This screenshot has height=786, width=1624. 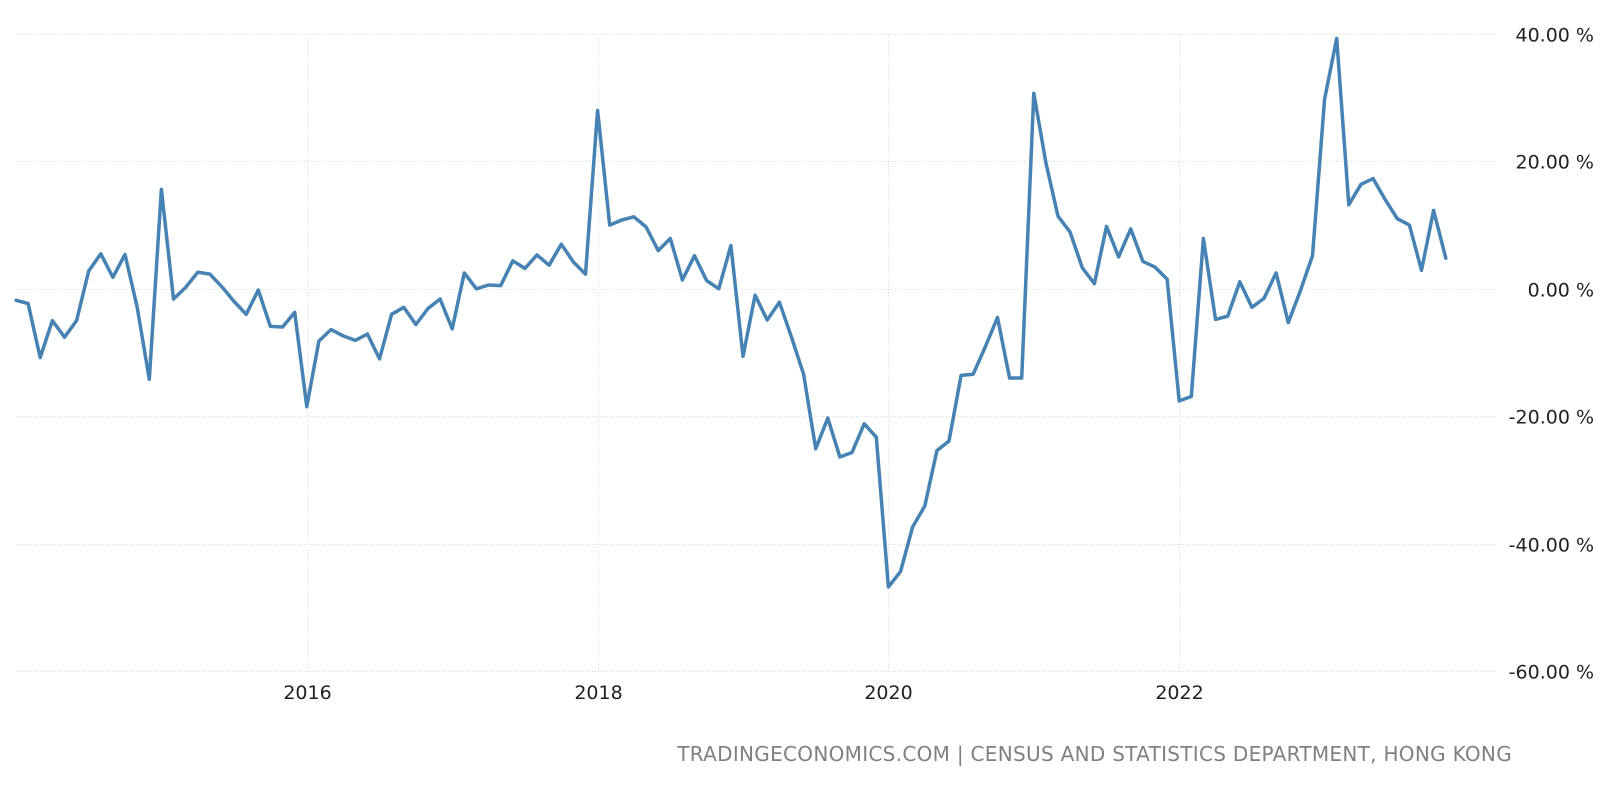 I want to click on x-axis-tick-labels: 2016 2018 2020 2022, so click(x=743, y=693).